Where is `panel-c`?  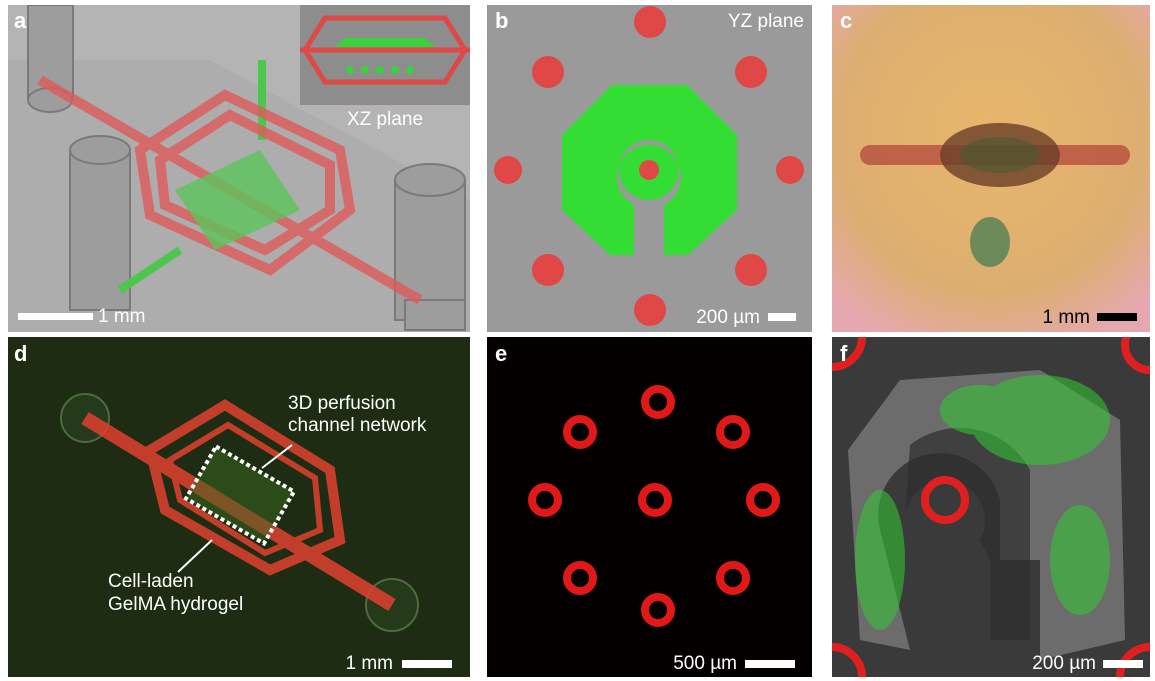 panel-c is located at coordinates (991, 168).